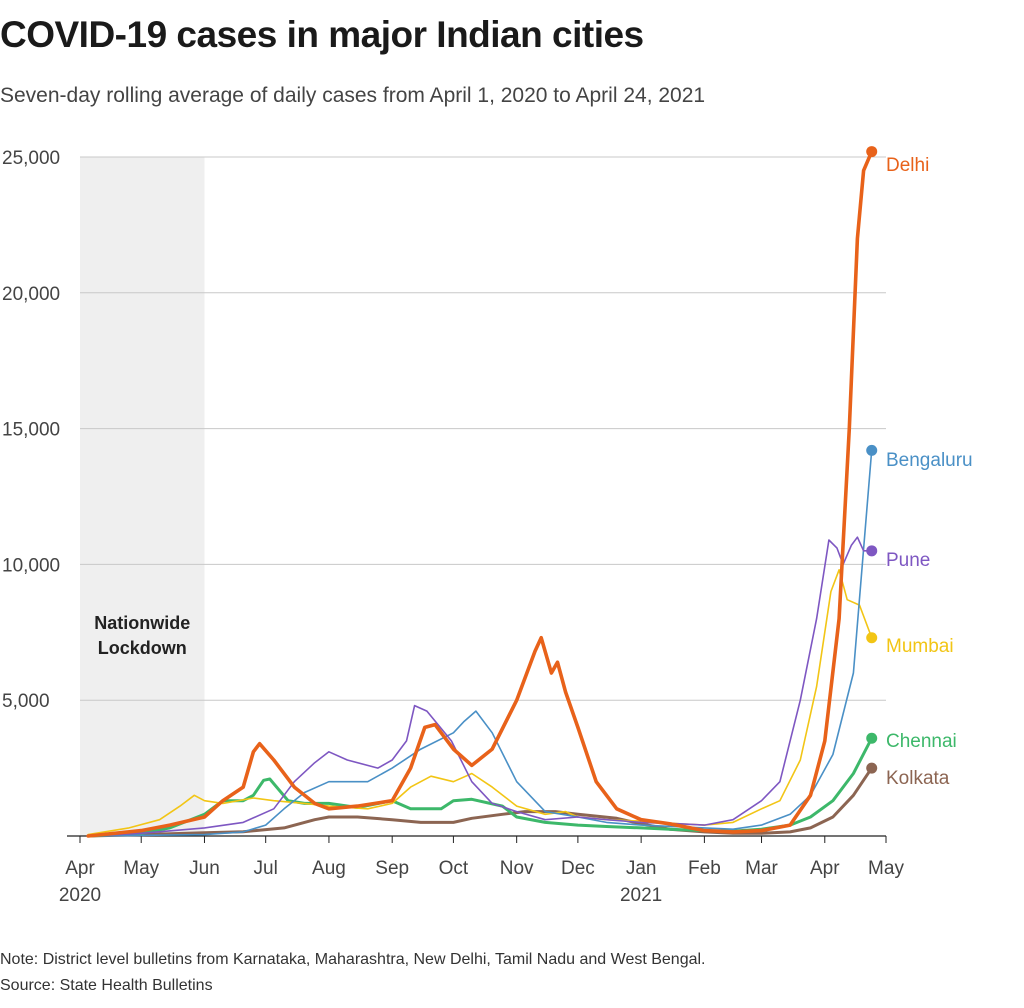 Image resolution: width=1024 pixels, height=1008 pixels. I want to click on lockdown-label-line2: Lockdown, so click(142, 648).